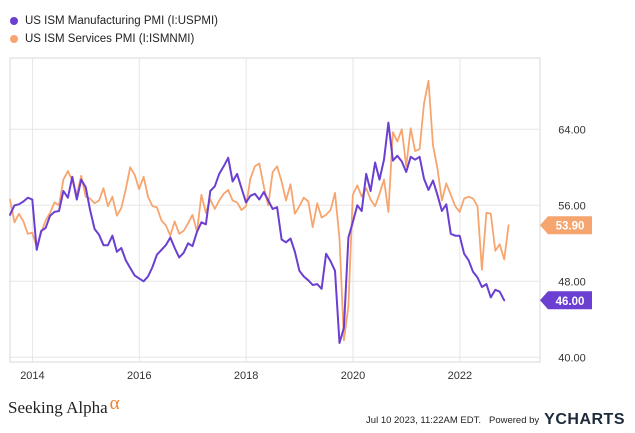 This screenshot has width=635, height=433. What do you see at coordinates (14, 21) in the screenshot?
I see `legend-dot-manufacturing` at bounding box center [14, 21].